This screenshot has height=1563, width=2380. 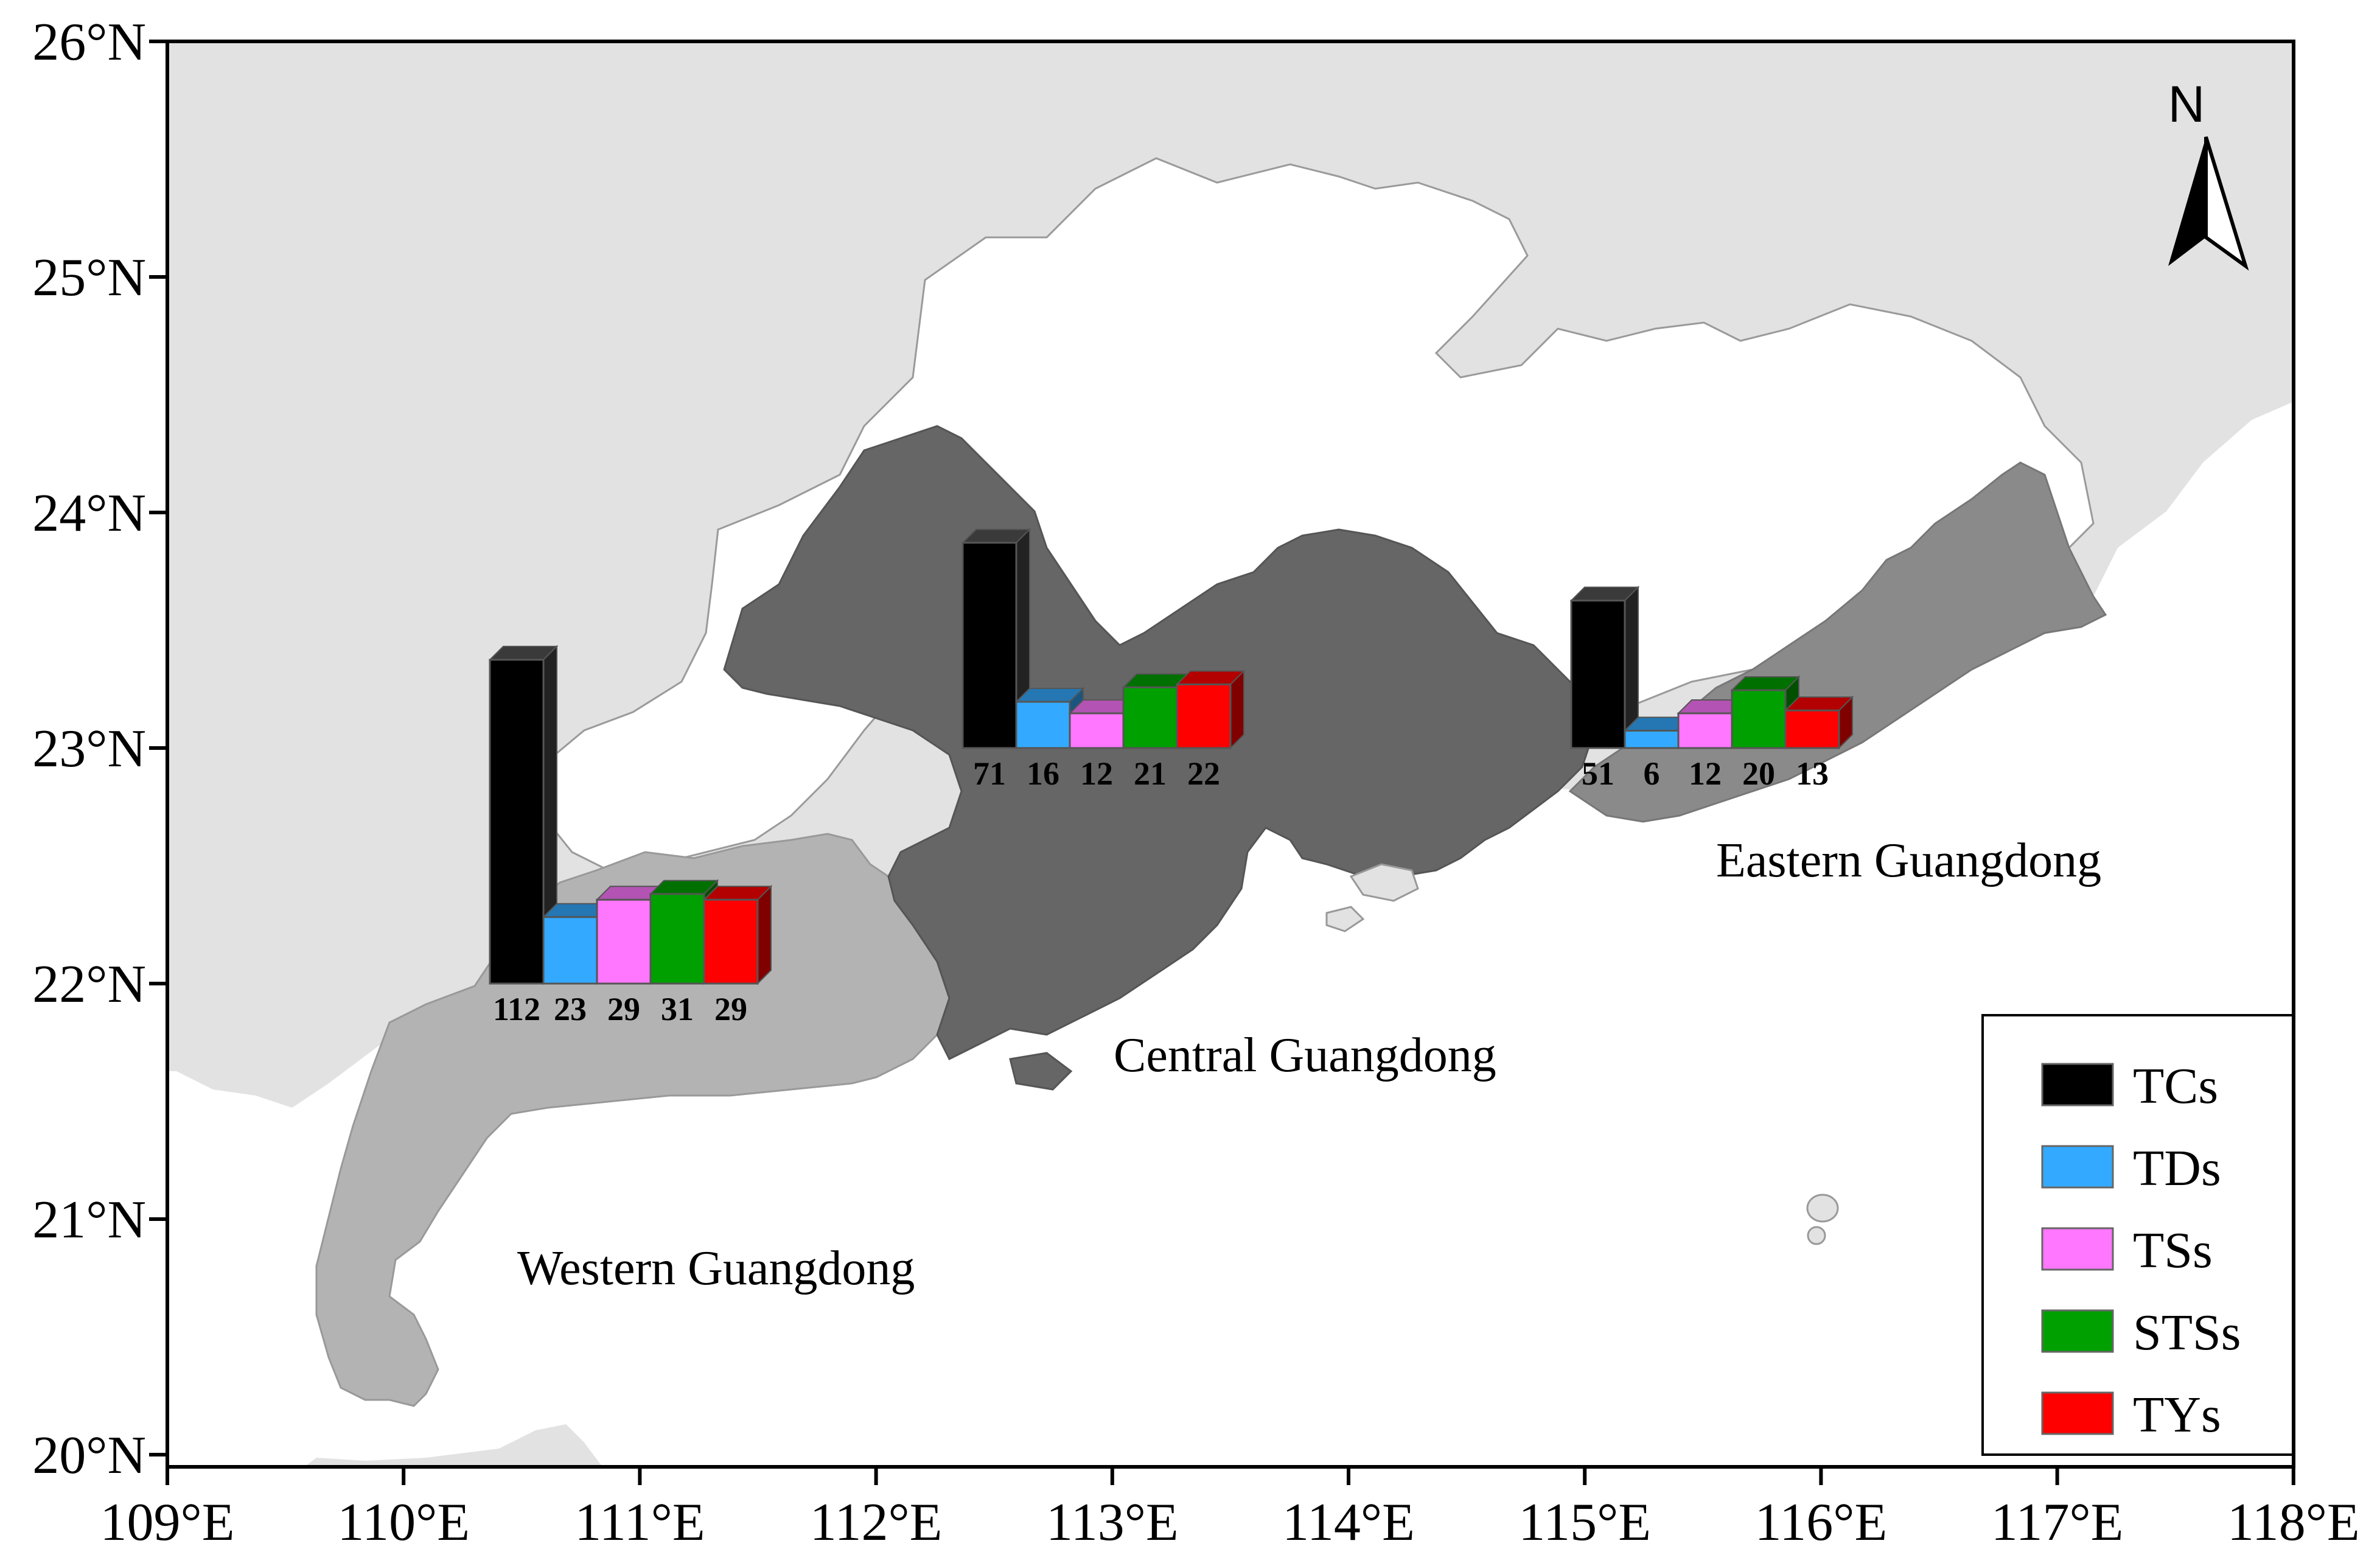 What do you see at coordinates (2293, 1522) in the screenshot?
I see `x-tick-label: 118°E` at bounding box center [2293, 1522].